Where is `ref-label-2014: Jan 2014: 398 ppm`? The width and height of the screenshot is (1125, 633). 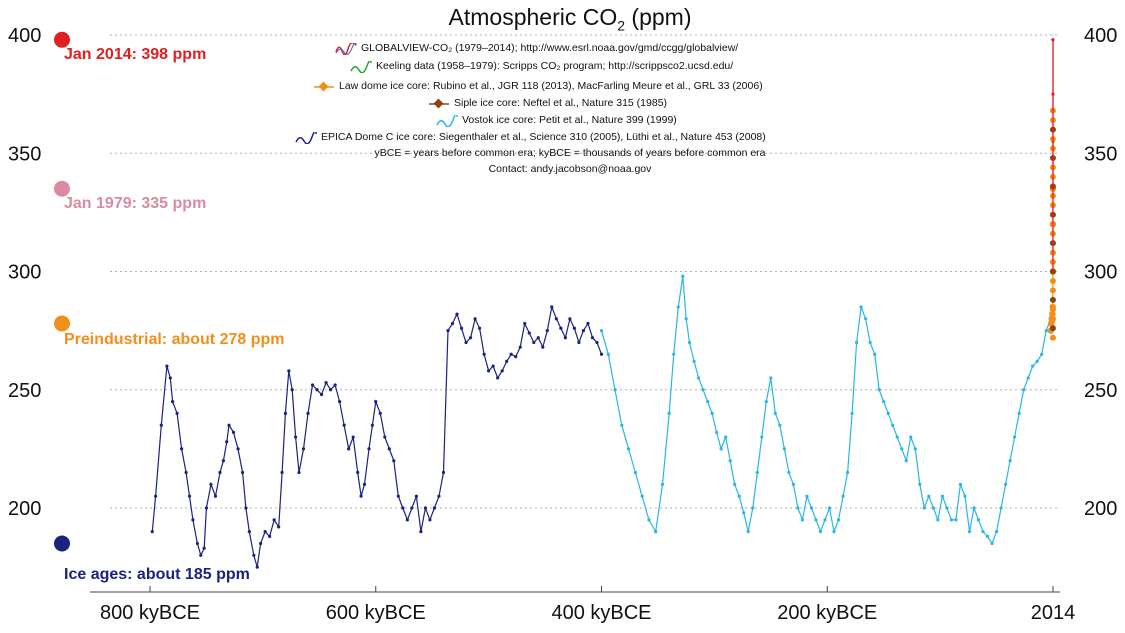 ref-label-2014: Jan 2014: 398 ppm is located at coordinates (135, 54).